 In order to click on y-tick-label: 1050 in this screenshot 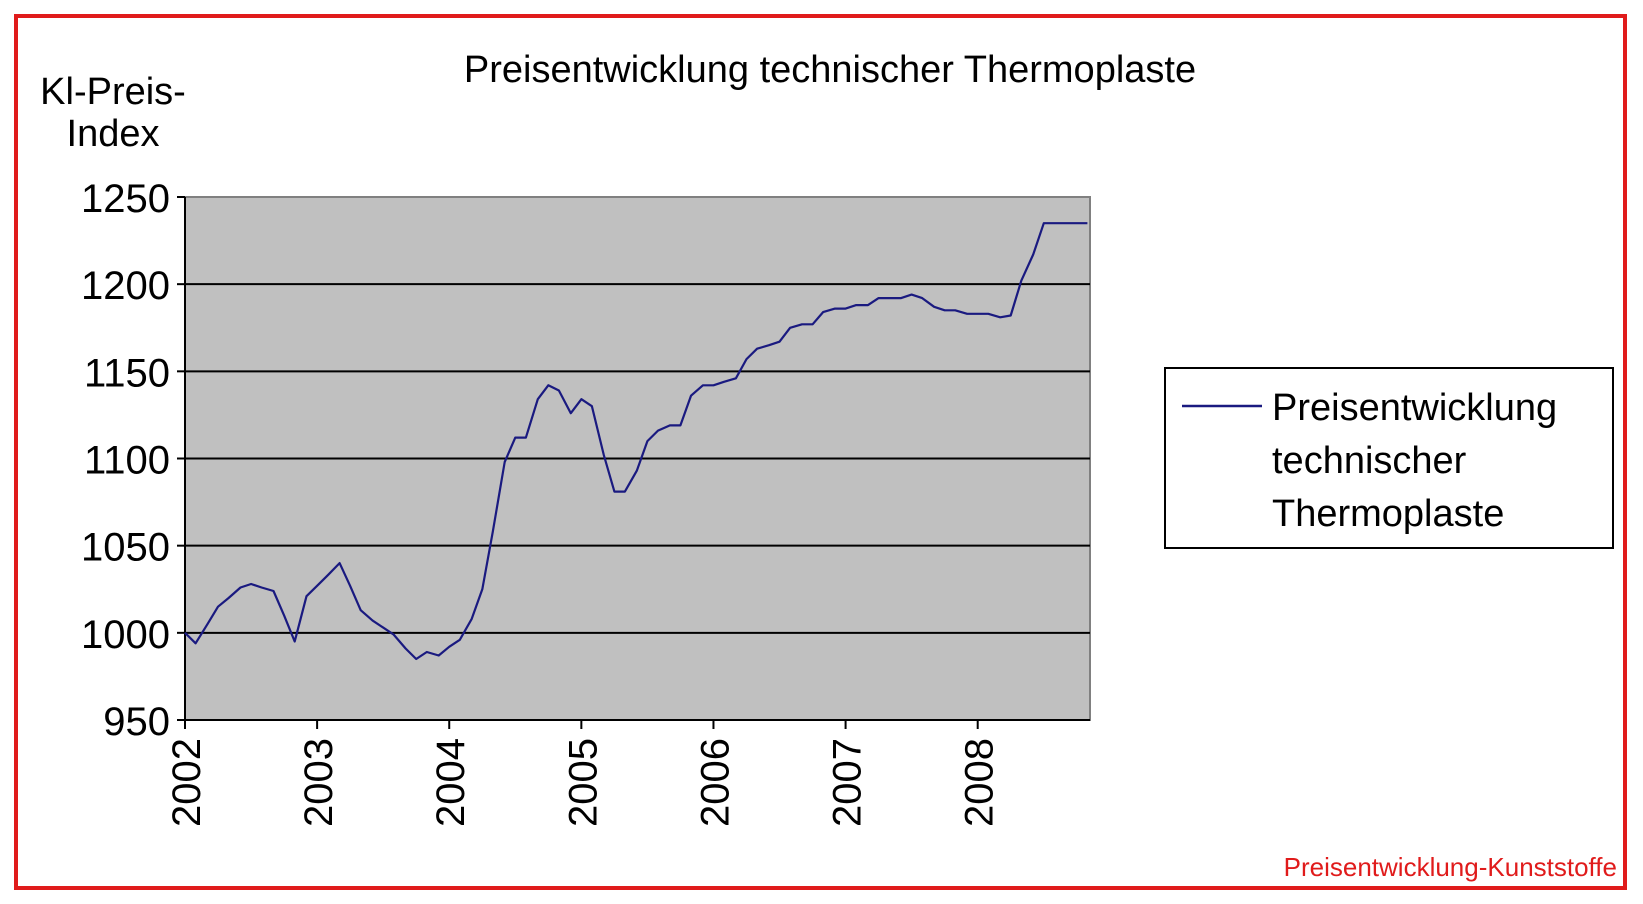, I will do `click(125, 548)`.